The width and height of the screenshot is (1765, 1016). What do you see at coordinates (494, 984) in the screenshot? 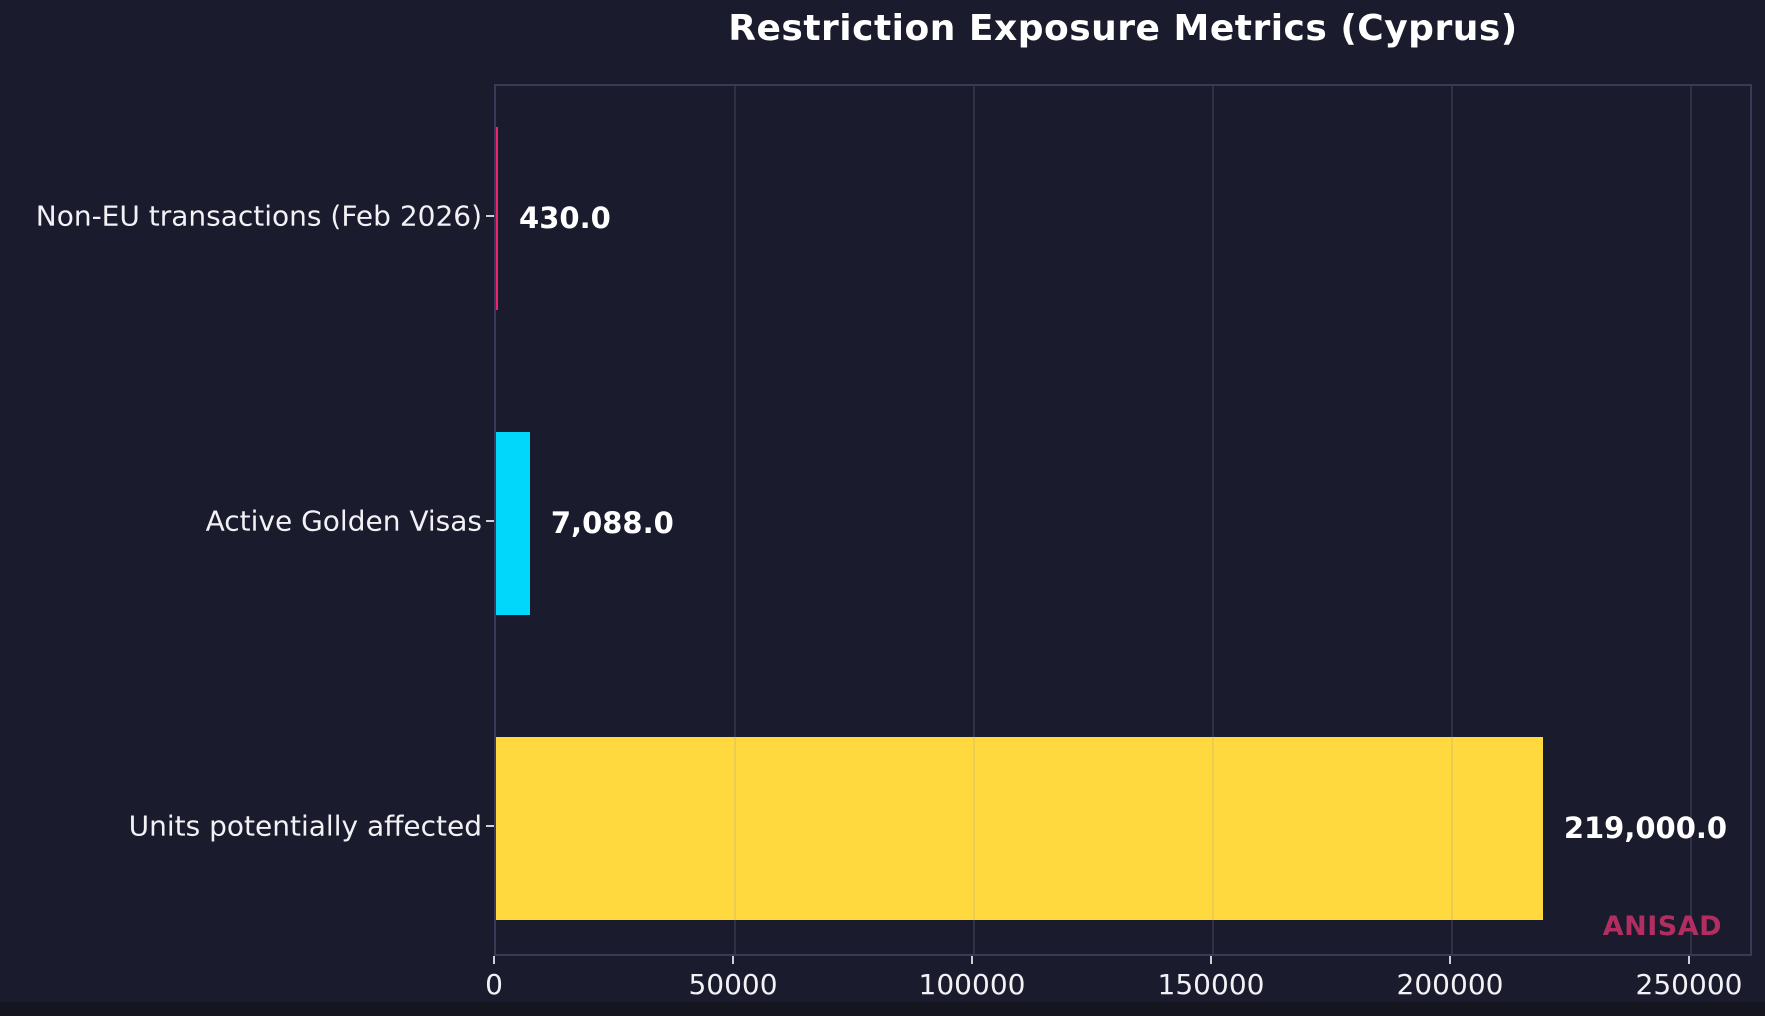
I see `x-tick-label: 0` at bounding box center [494, 984].